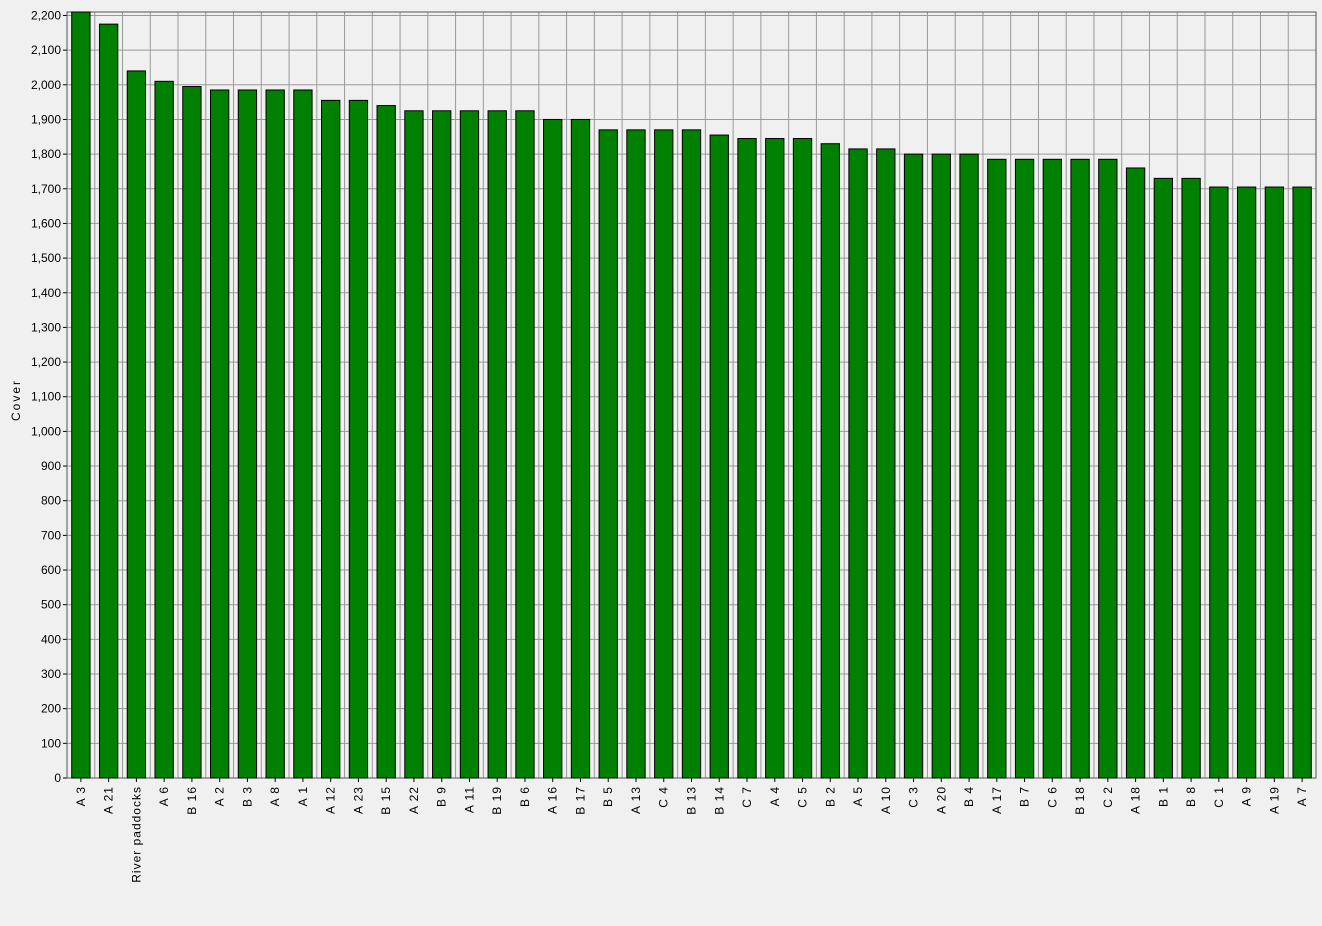 This screenshot has height=926, width=1322. What do you see at coordinates (1219, 797) in the screenshot?
I see `x-tick-label: C 1` at bounding box center [1219, 797].